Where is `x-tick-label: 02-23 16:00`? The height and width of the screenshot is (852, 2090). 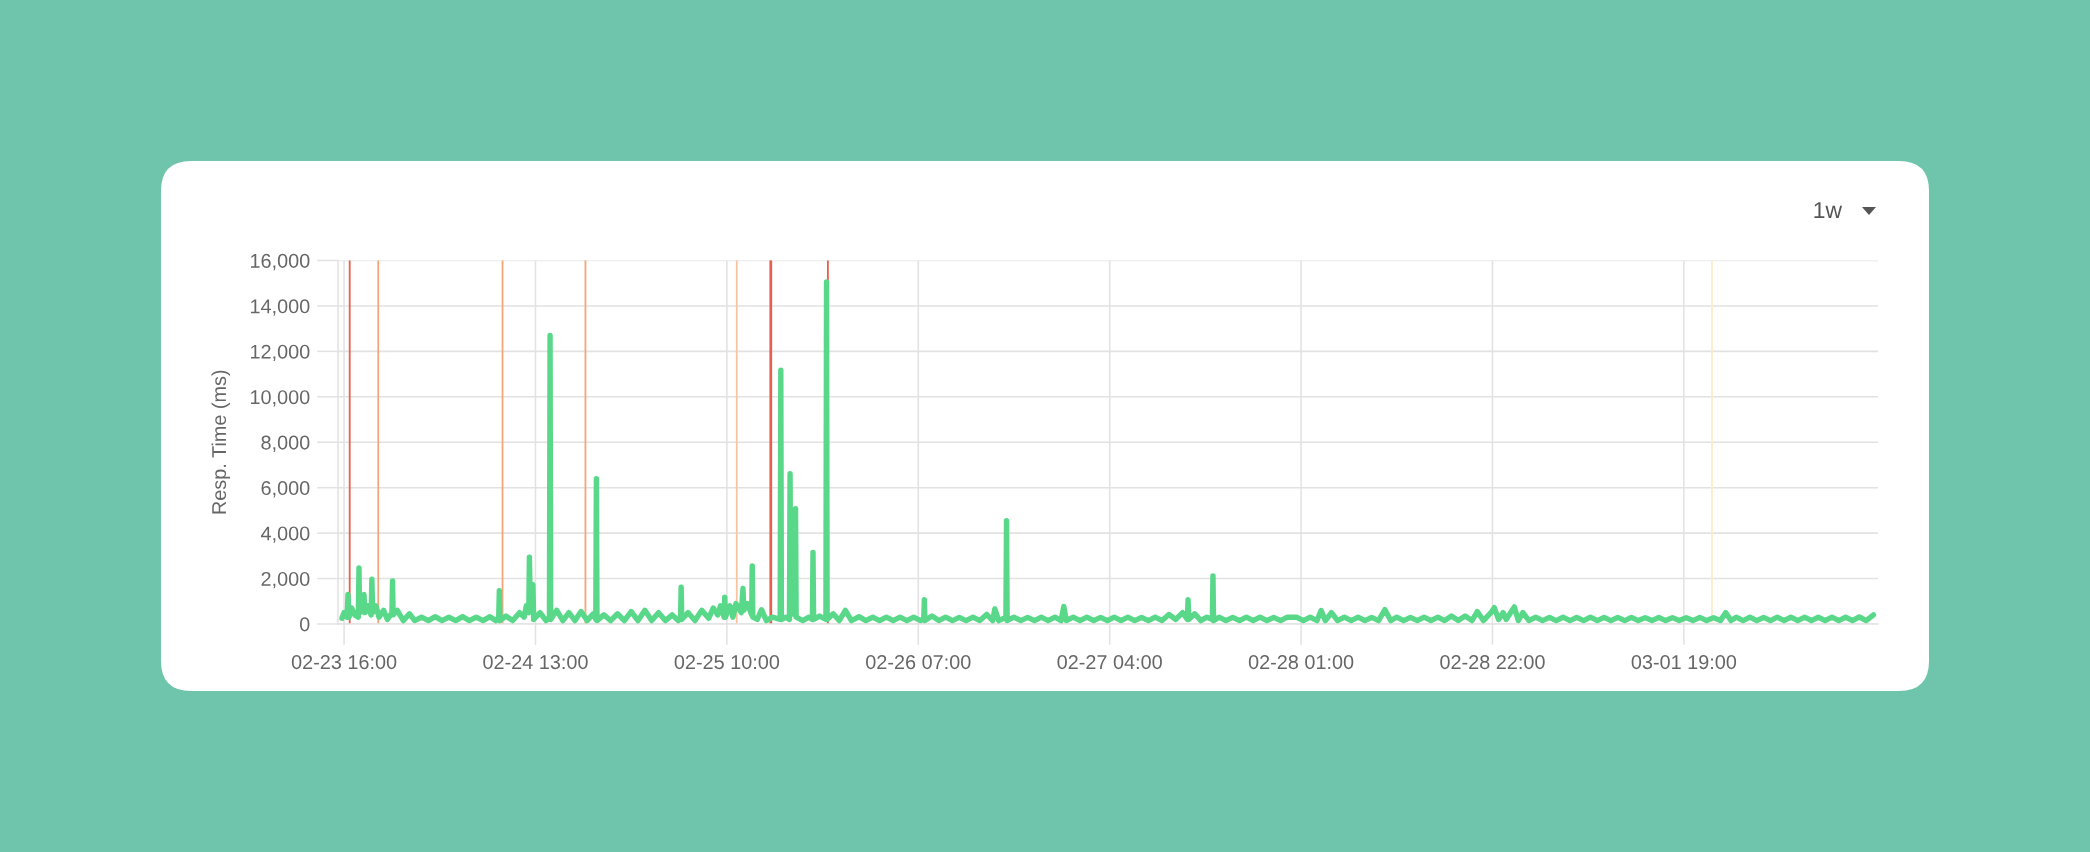
x-tick-label: 02-23 16:00 is located at coordinates (344, 662).